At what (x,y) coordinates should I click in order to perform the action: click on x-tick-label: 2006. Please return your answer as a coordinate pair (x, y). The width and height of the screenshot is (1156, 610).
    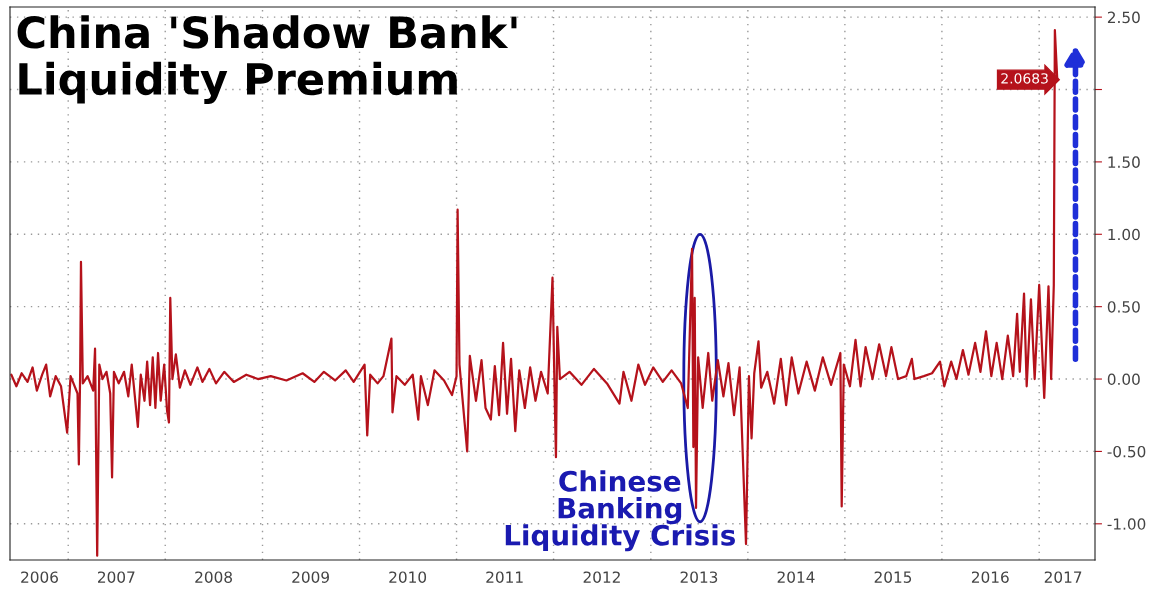
    Looking at the image, I should click on (39, 577).